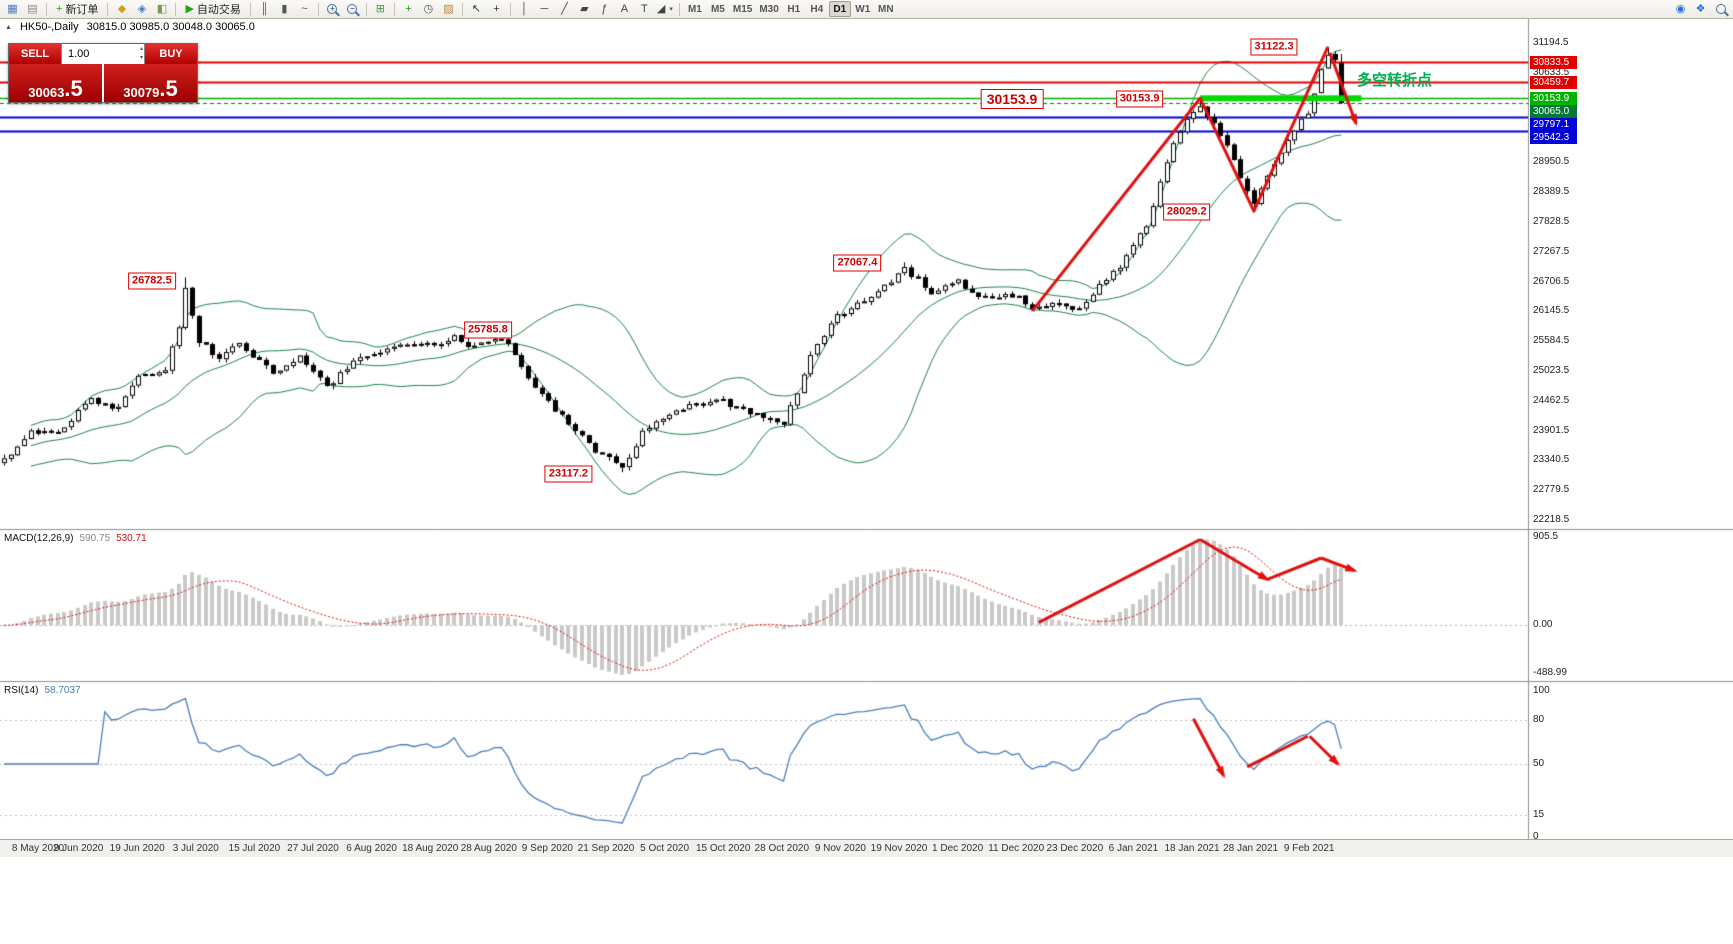 The width and height of the screenshot is (1733, 944). I want to click on community-icon: ◉, so click(1680, 8).